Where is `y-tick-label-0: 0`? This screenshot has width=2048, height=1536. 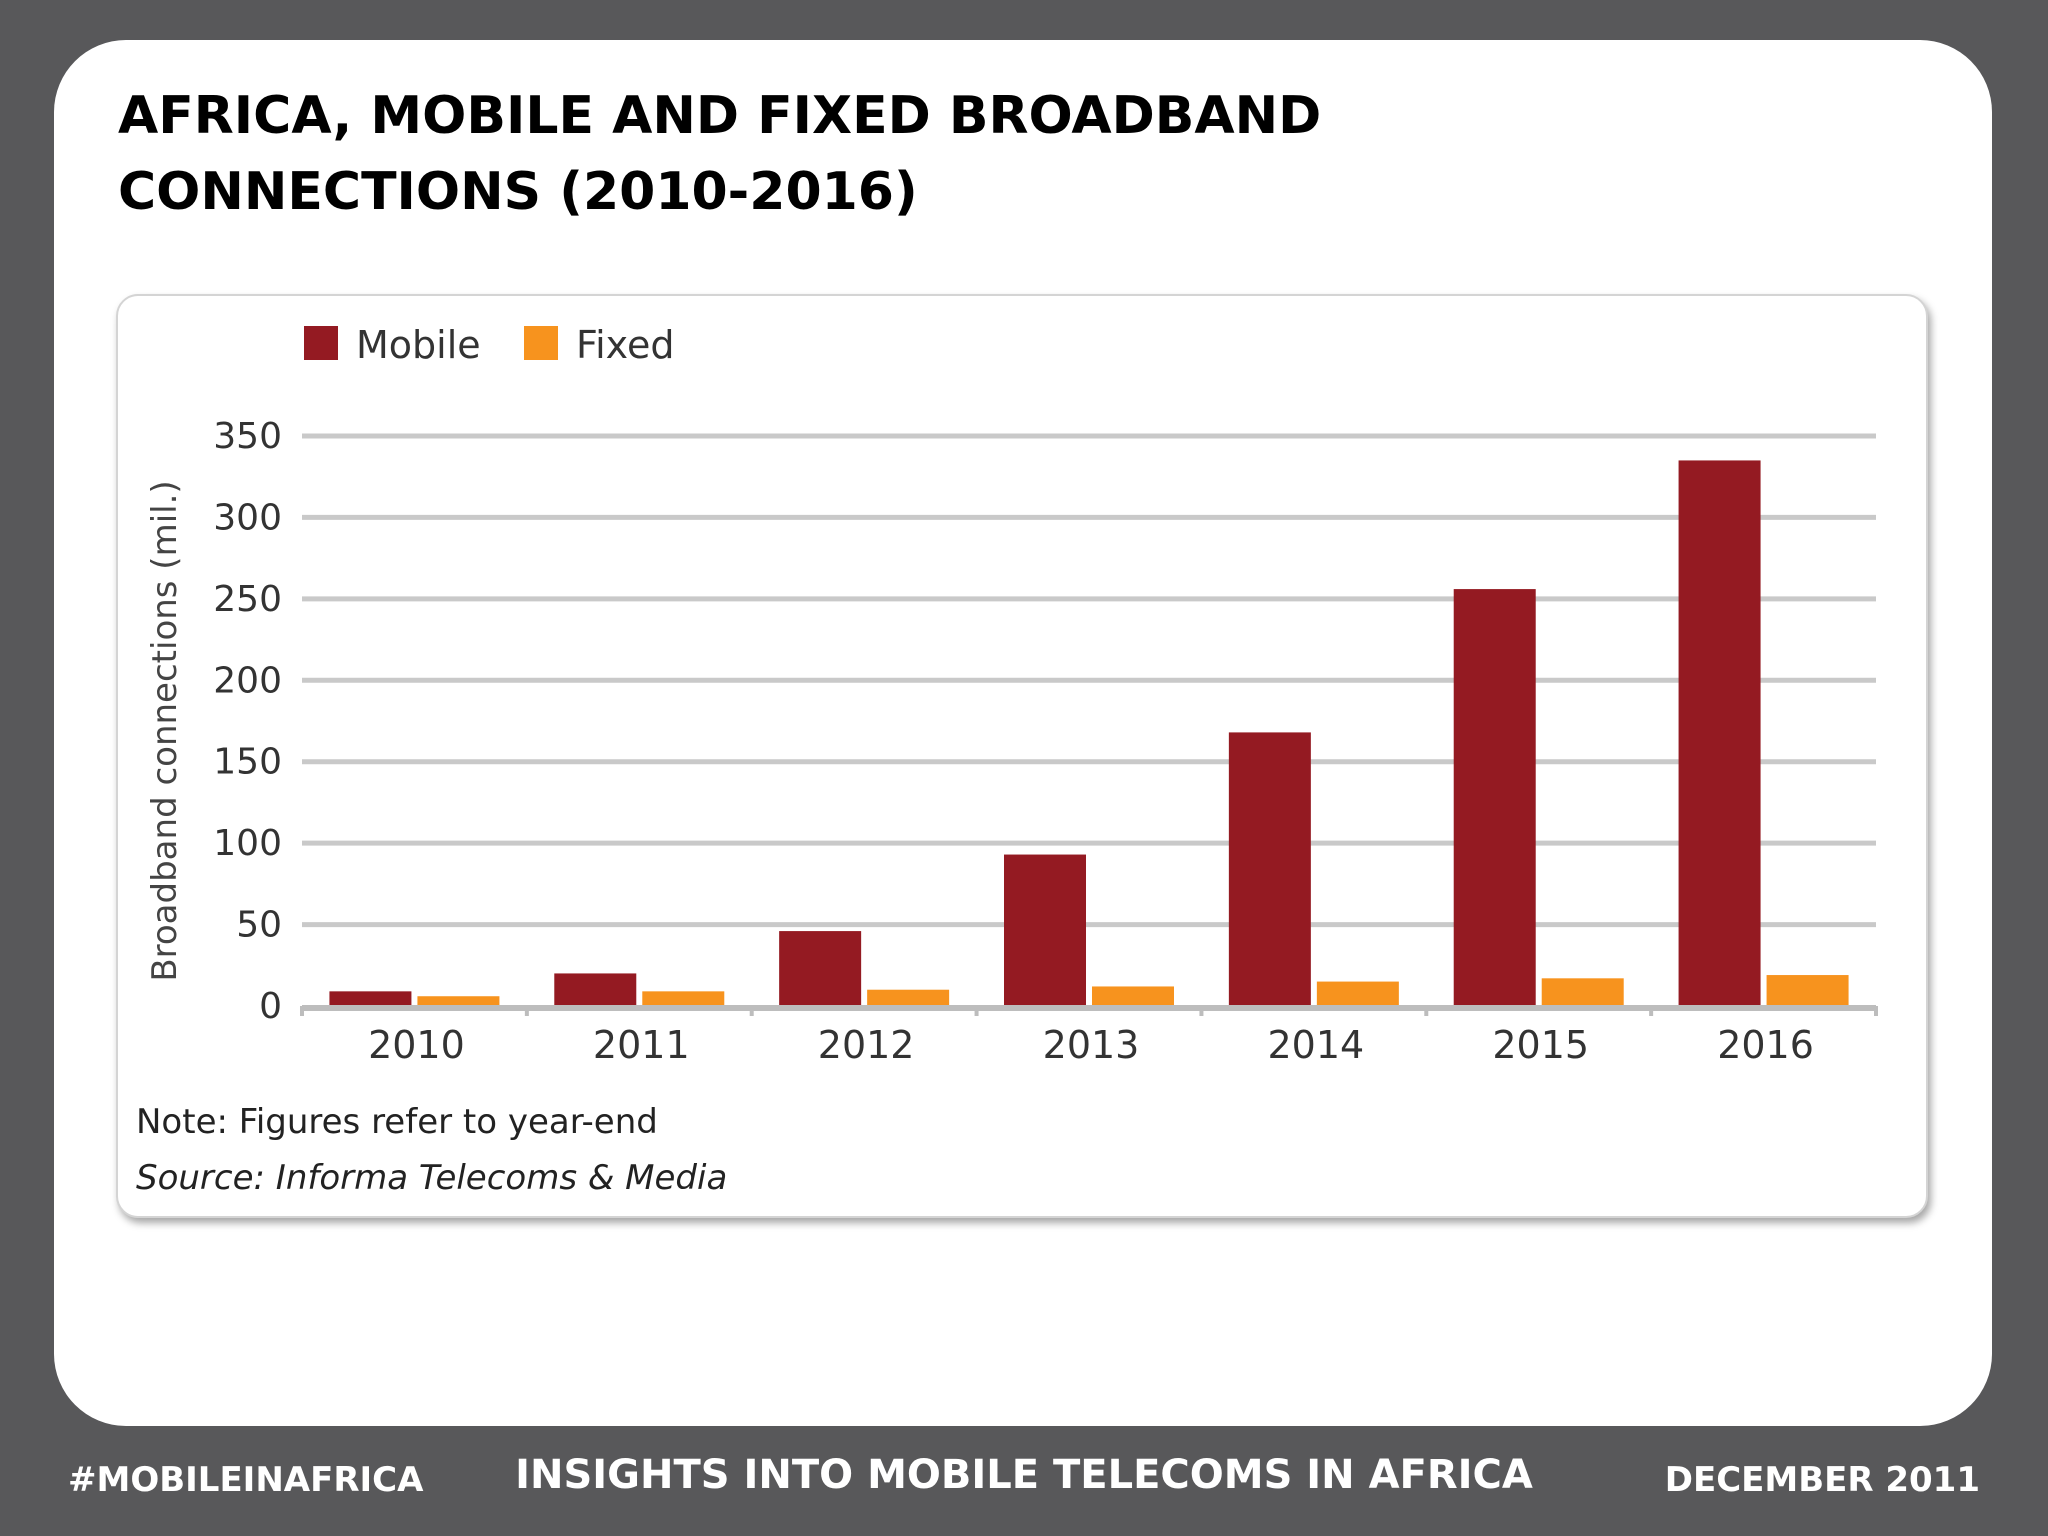 y-tick-label-0: 0 is located at coordinates (270, 1006).